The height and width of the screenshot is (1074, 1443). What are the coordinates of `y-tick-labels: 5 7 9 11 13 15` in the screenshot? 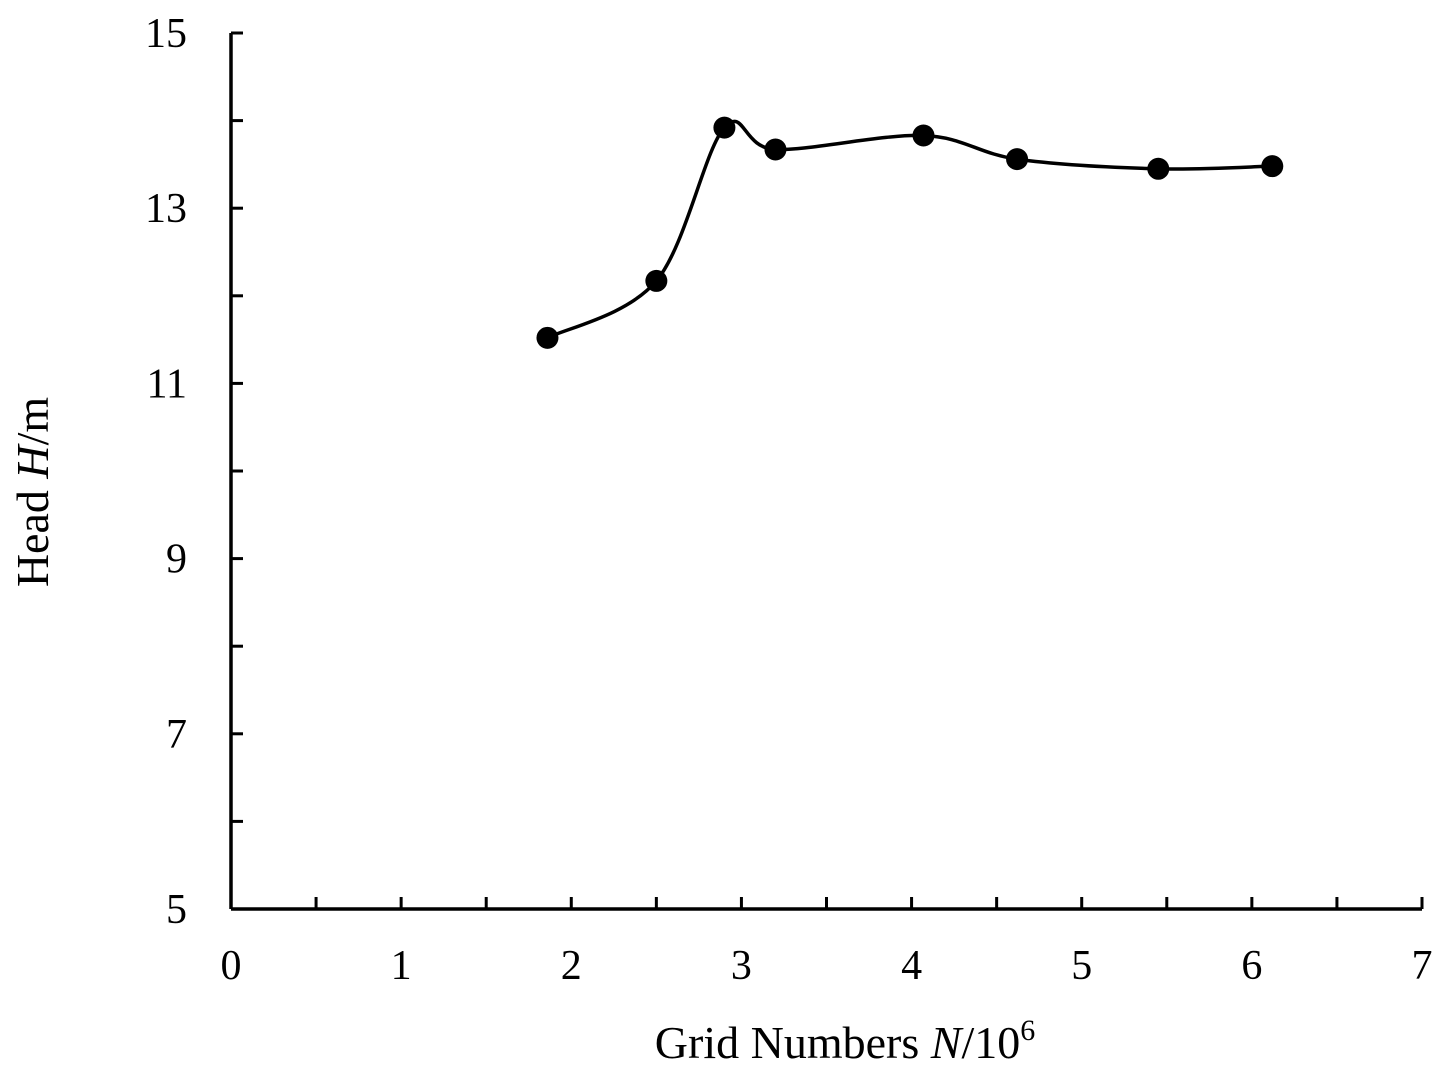 It's located at (166, 472).